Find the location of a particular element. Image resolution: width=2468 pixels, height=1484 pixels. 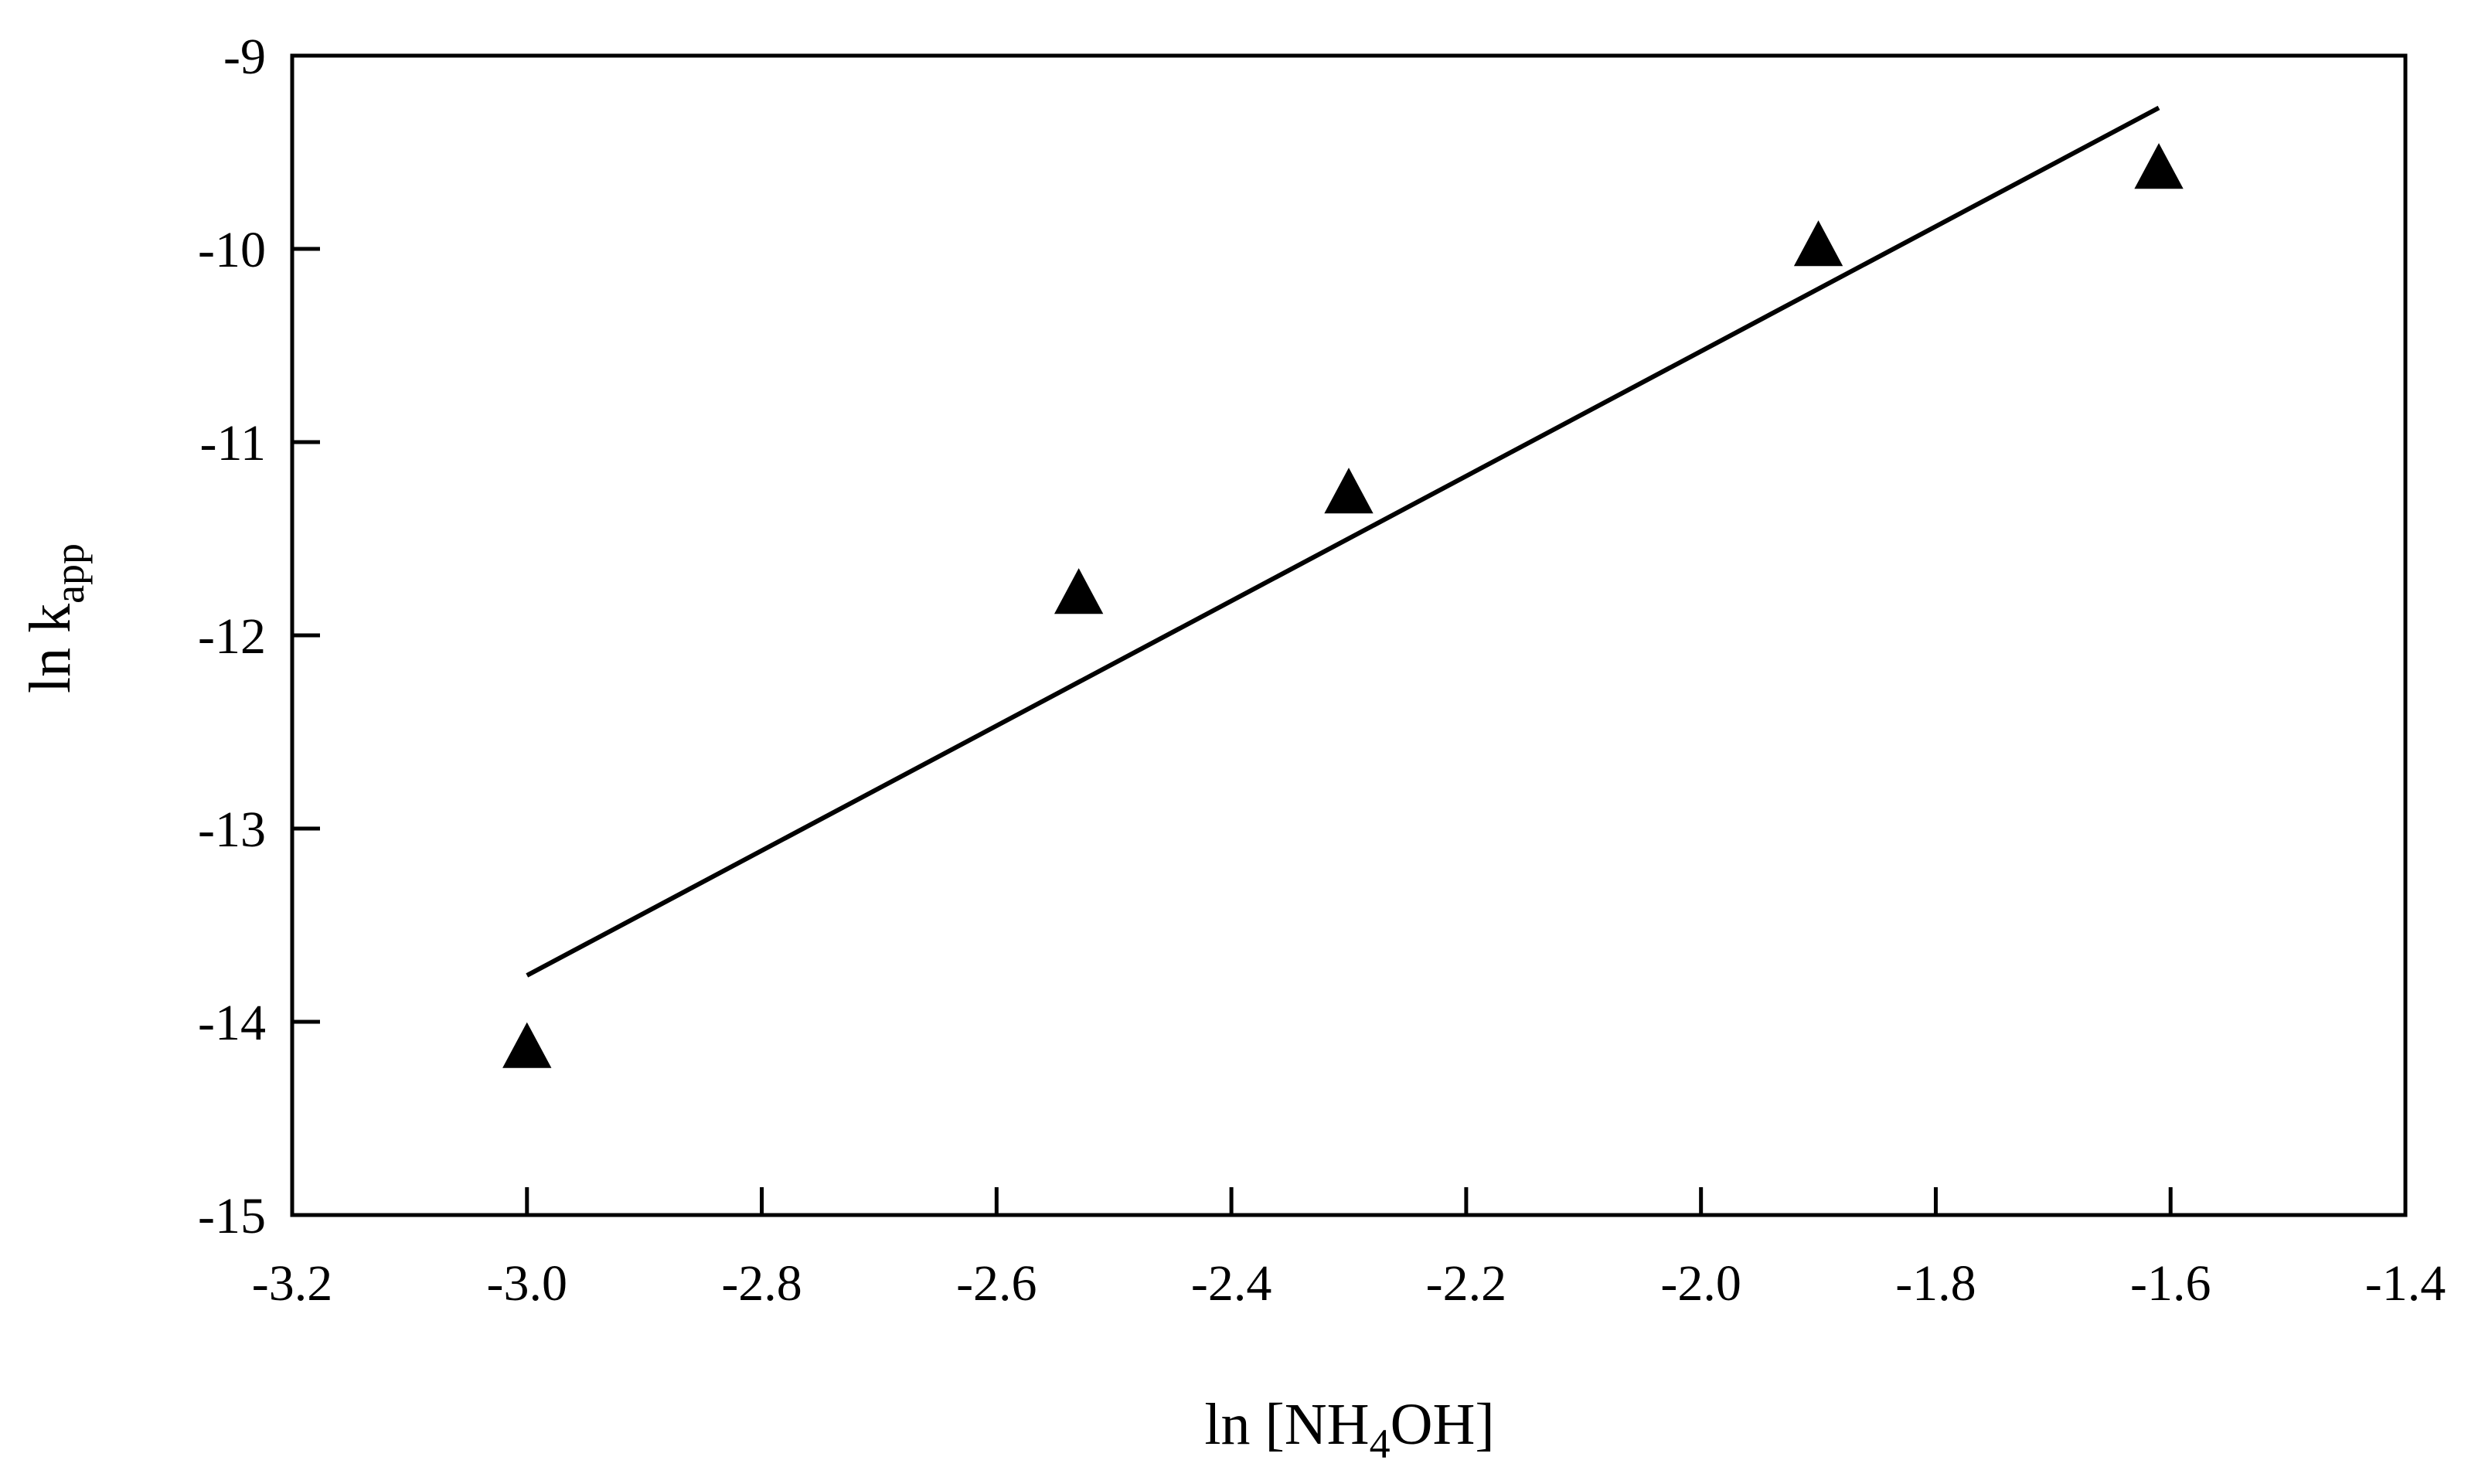

y-axis-label-subscript: app is located at coordinates (70, 573).